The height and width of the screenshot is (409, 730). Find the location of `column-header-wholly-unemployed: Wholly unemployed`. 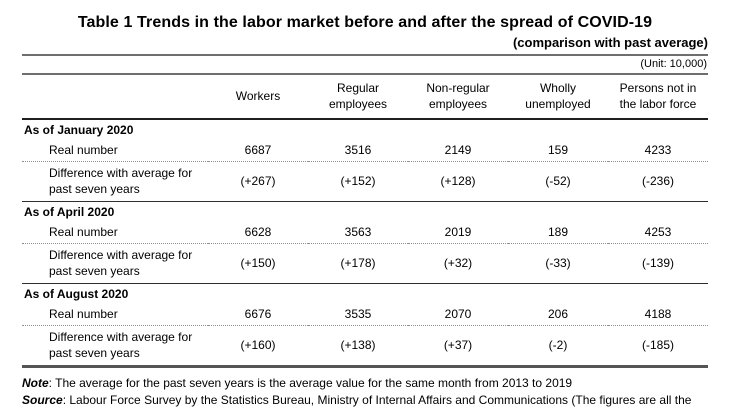

column-header-wholly-unemployed: Wholly unemployed is located at coordinates (558, 97).